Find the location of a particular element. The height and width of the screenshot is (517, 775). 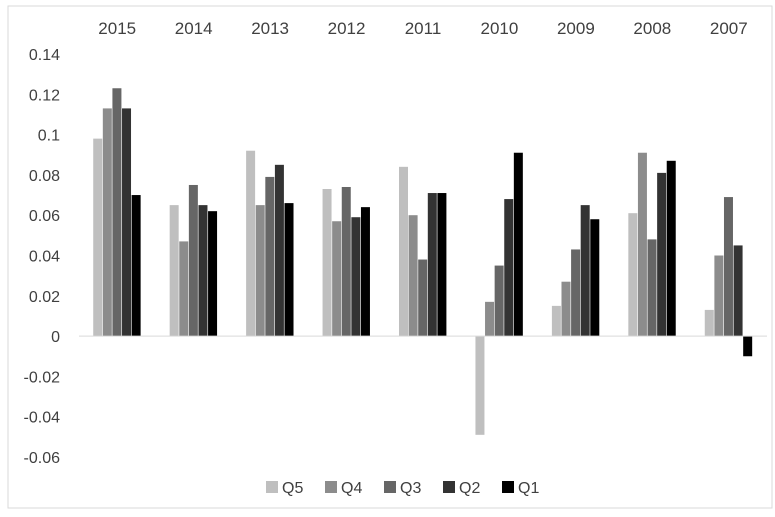

category-label: 2009 is located at coordinates (576, 28).